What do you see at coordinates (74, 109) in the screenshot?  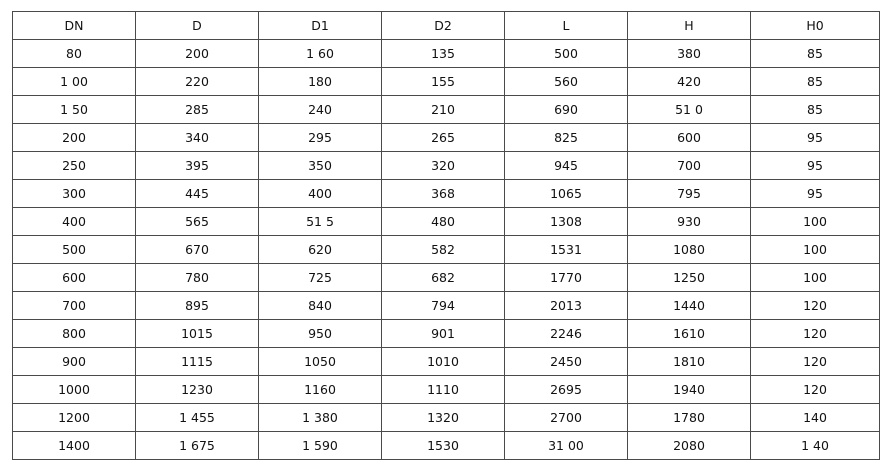 I see `table-cell: 1 50` at bounding box center [74, 109].